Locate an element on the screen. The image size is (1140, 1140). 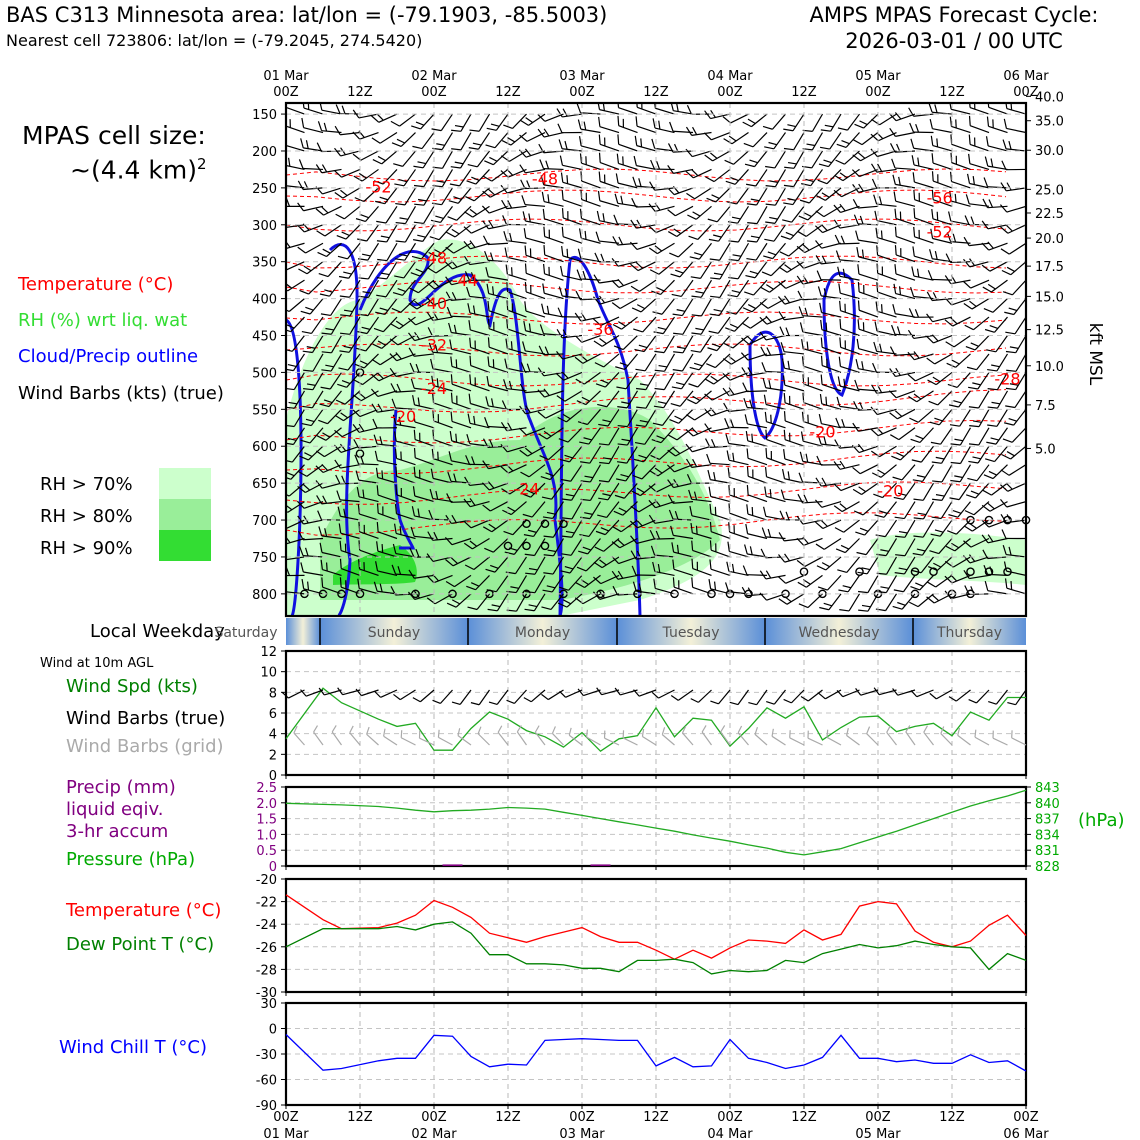
y-tick-label: 0 is located at coordinates (273, 1030).